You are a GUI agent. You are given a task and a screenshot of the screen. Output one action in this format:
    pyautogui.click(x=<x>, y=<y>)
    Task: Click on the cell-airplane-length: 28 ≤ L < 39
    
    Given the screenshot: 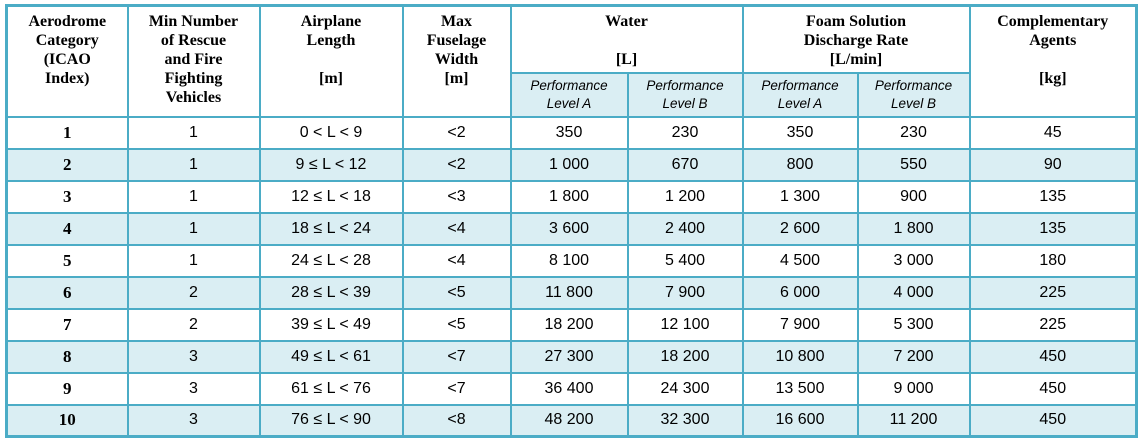 What is the action you would take?
    pyautogui.click(x=331, y=292)
    